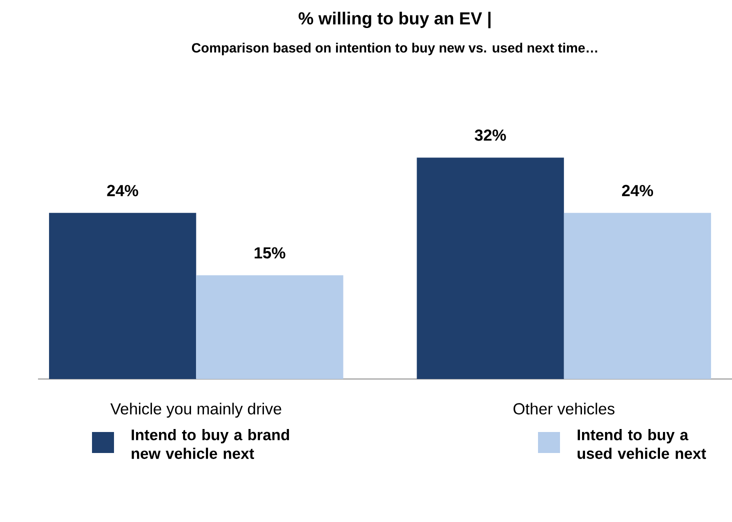 This screenshot has width=732, height=522. Describe the element at coordinates (196, 410) in the screenshot. I see `x-tick-label: Vehicle you mainly drive` at that location.